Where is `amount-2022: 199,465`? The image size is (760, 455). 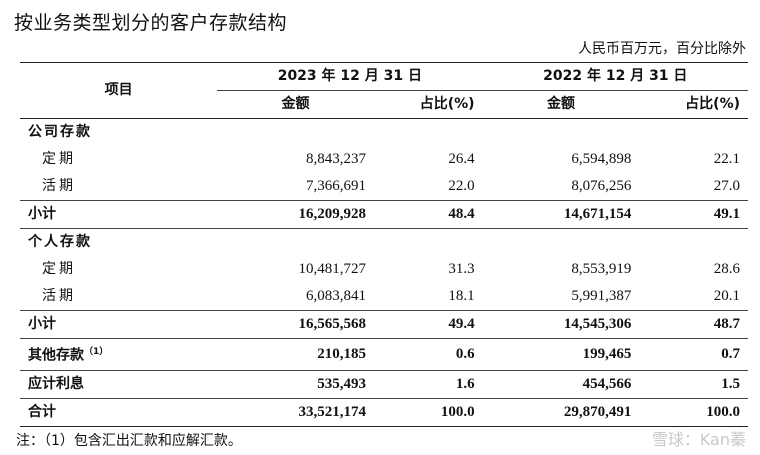 amount-2022: 199,465 is located at coordinates (561, 354).